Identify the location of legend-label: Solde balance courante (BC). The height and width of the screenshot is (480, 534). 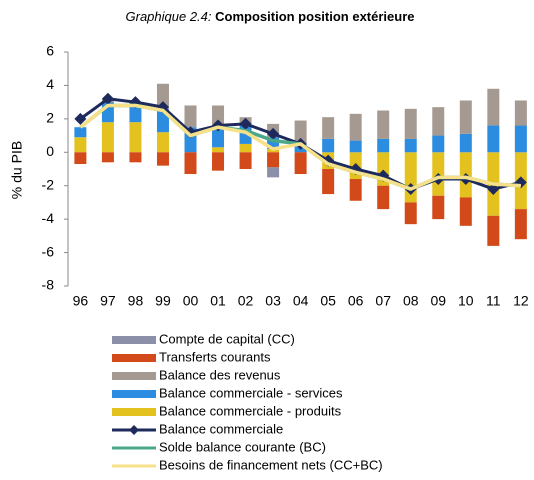
(242, 446).